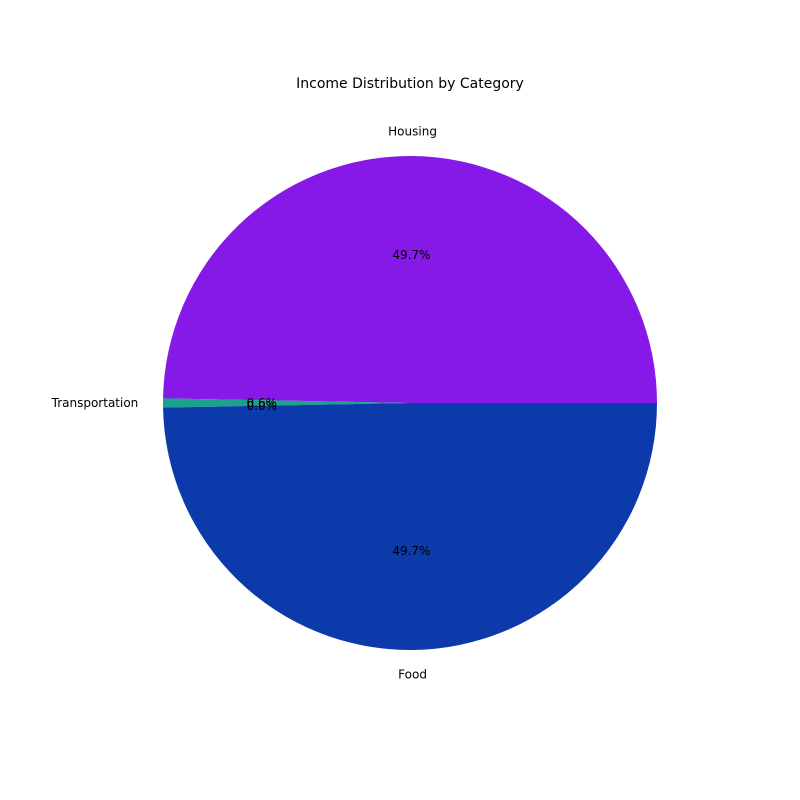  What do you see at coordinates (411, 551) in the screenshot?
I see `slice-percent-food: 49.7%` at bounding box center [411, 551].